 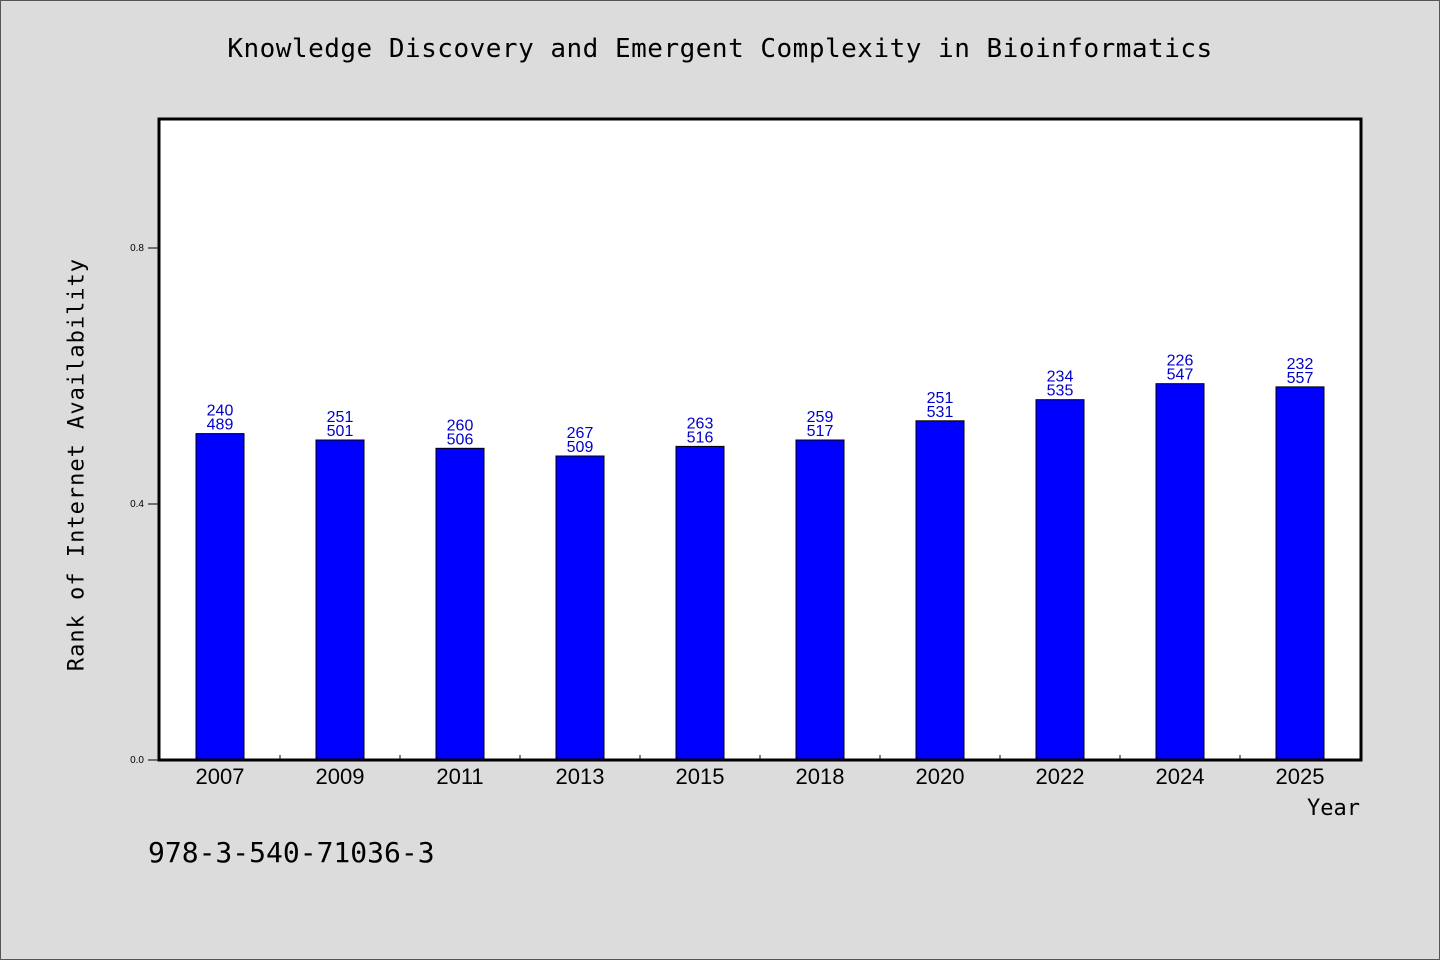 What do you see at coordinates (580, 433) in the screenshot?
I see `data-label-top: 267` at bounding box center [580, 433].